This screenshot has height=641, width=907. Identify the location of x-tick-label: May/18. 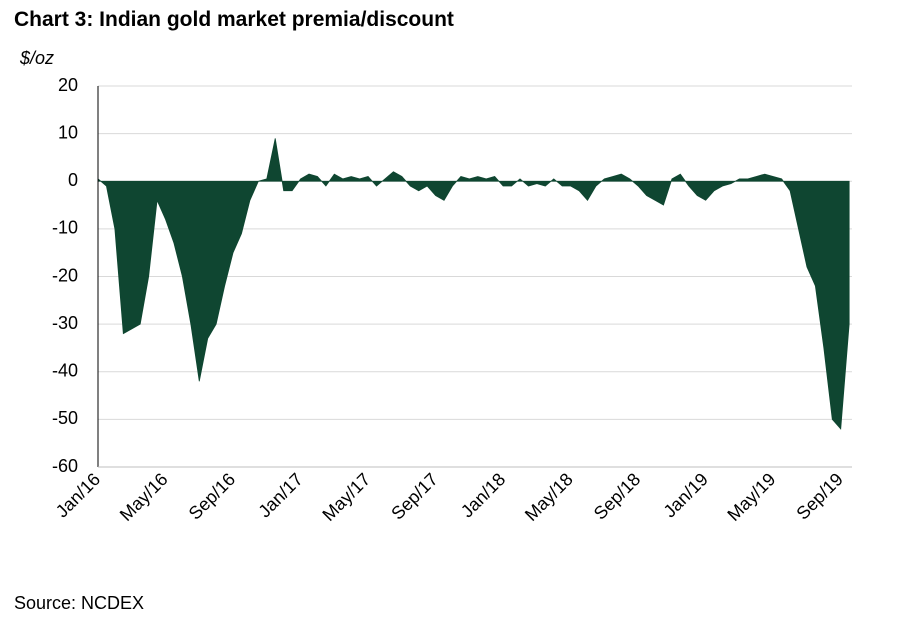
(549, 497).